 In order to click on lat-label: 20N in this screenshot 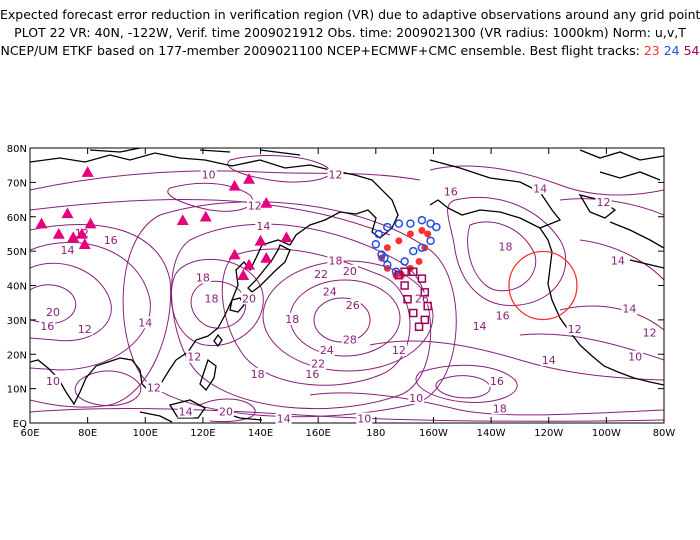, I will do `click(17, 355)`.